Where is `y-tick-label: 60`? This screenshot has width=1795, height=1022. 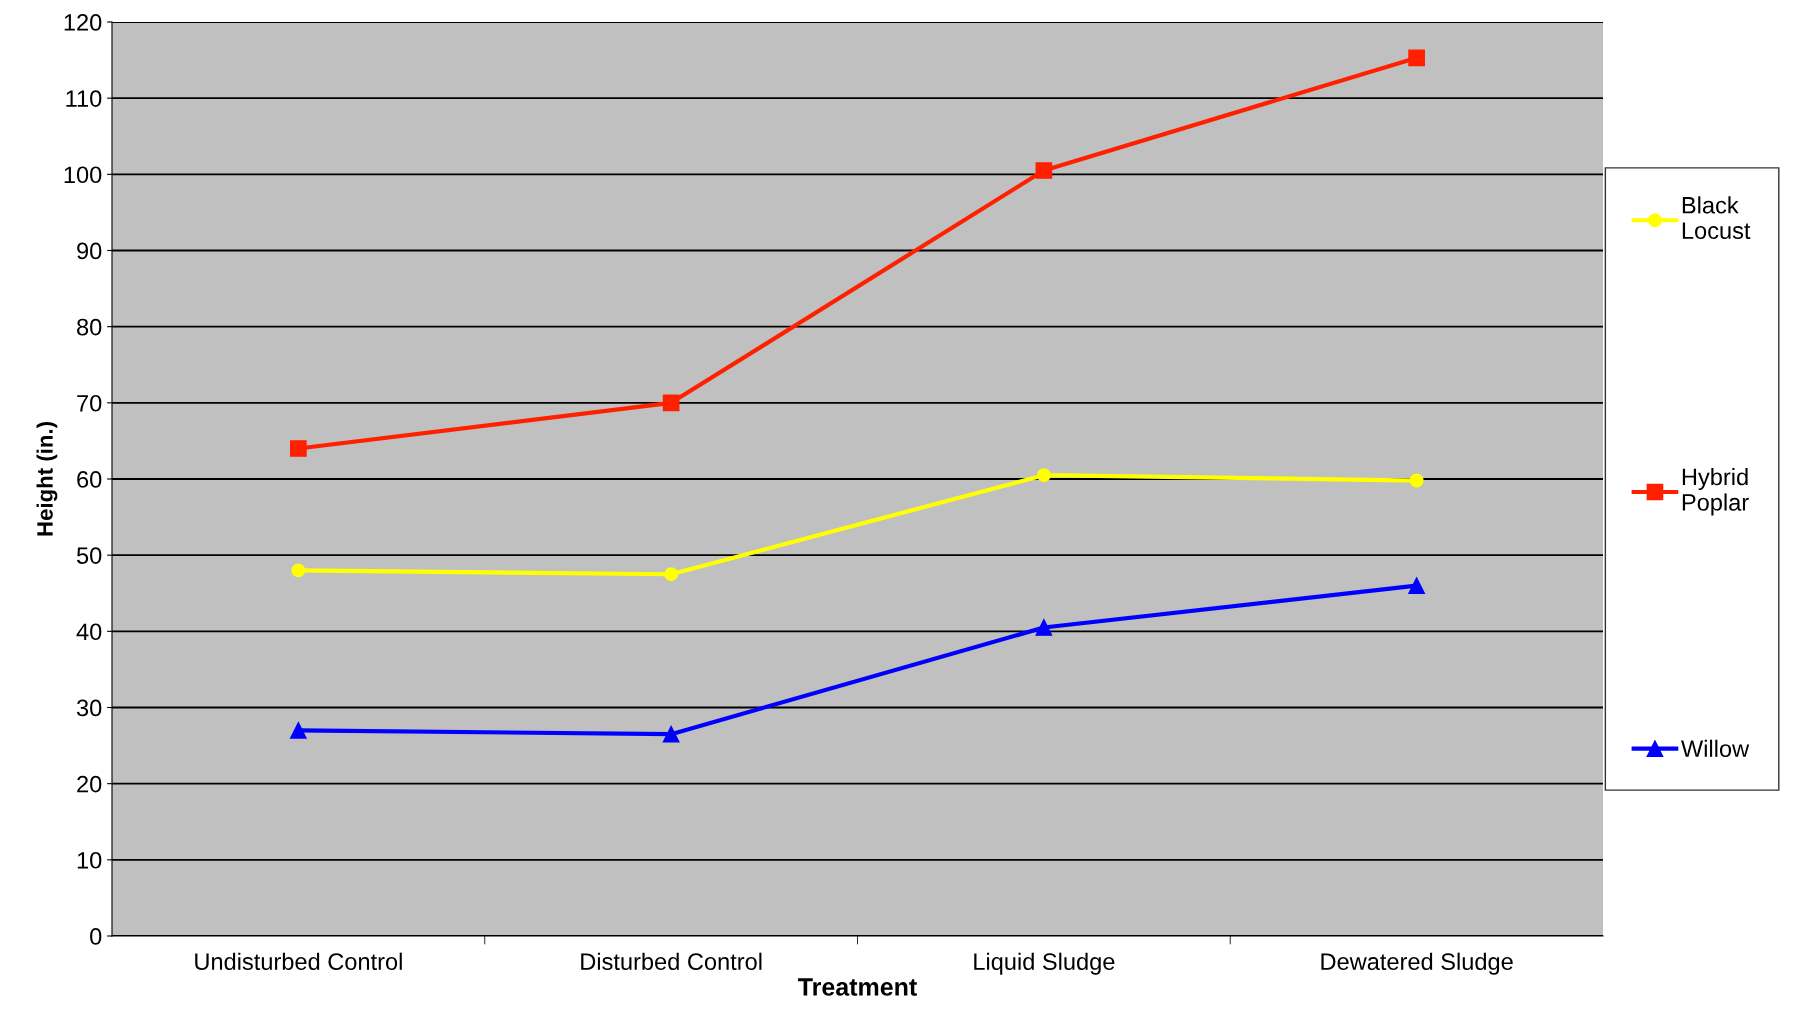
y-tick-label: 60 is located at coordinates (89, 479).